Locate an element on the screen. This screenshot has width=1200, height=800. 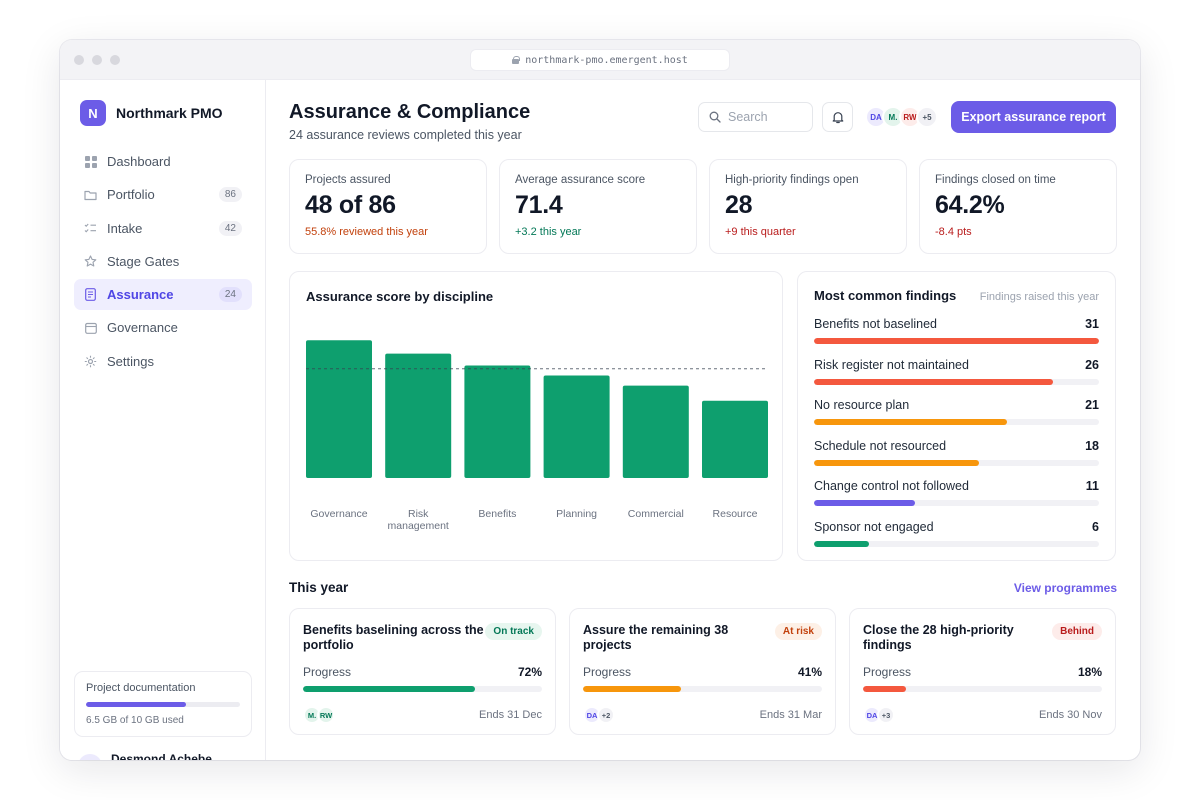
goal-owners: DA +2 is located at coordinates (599, 715).